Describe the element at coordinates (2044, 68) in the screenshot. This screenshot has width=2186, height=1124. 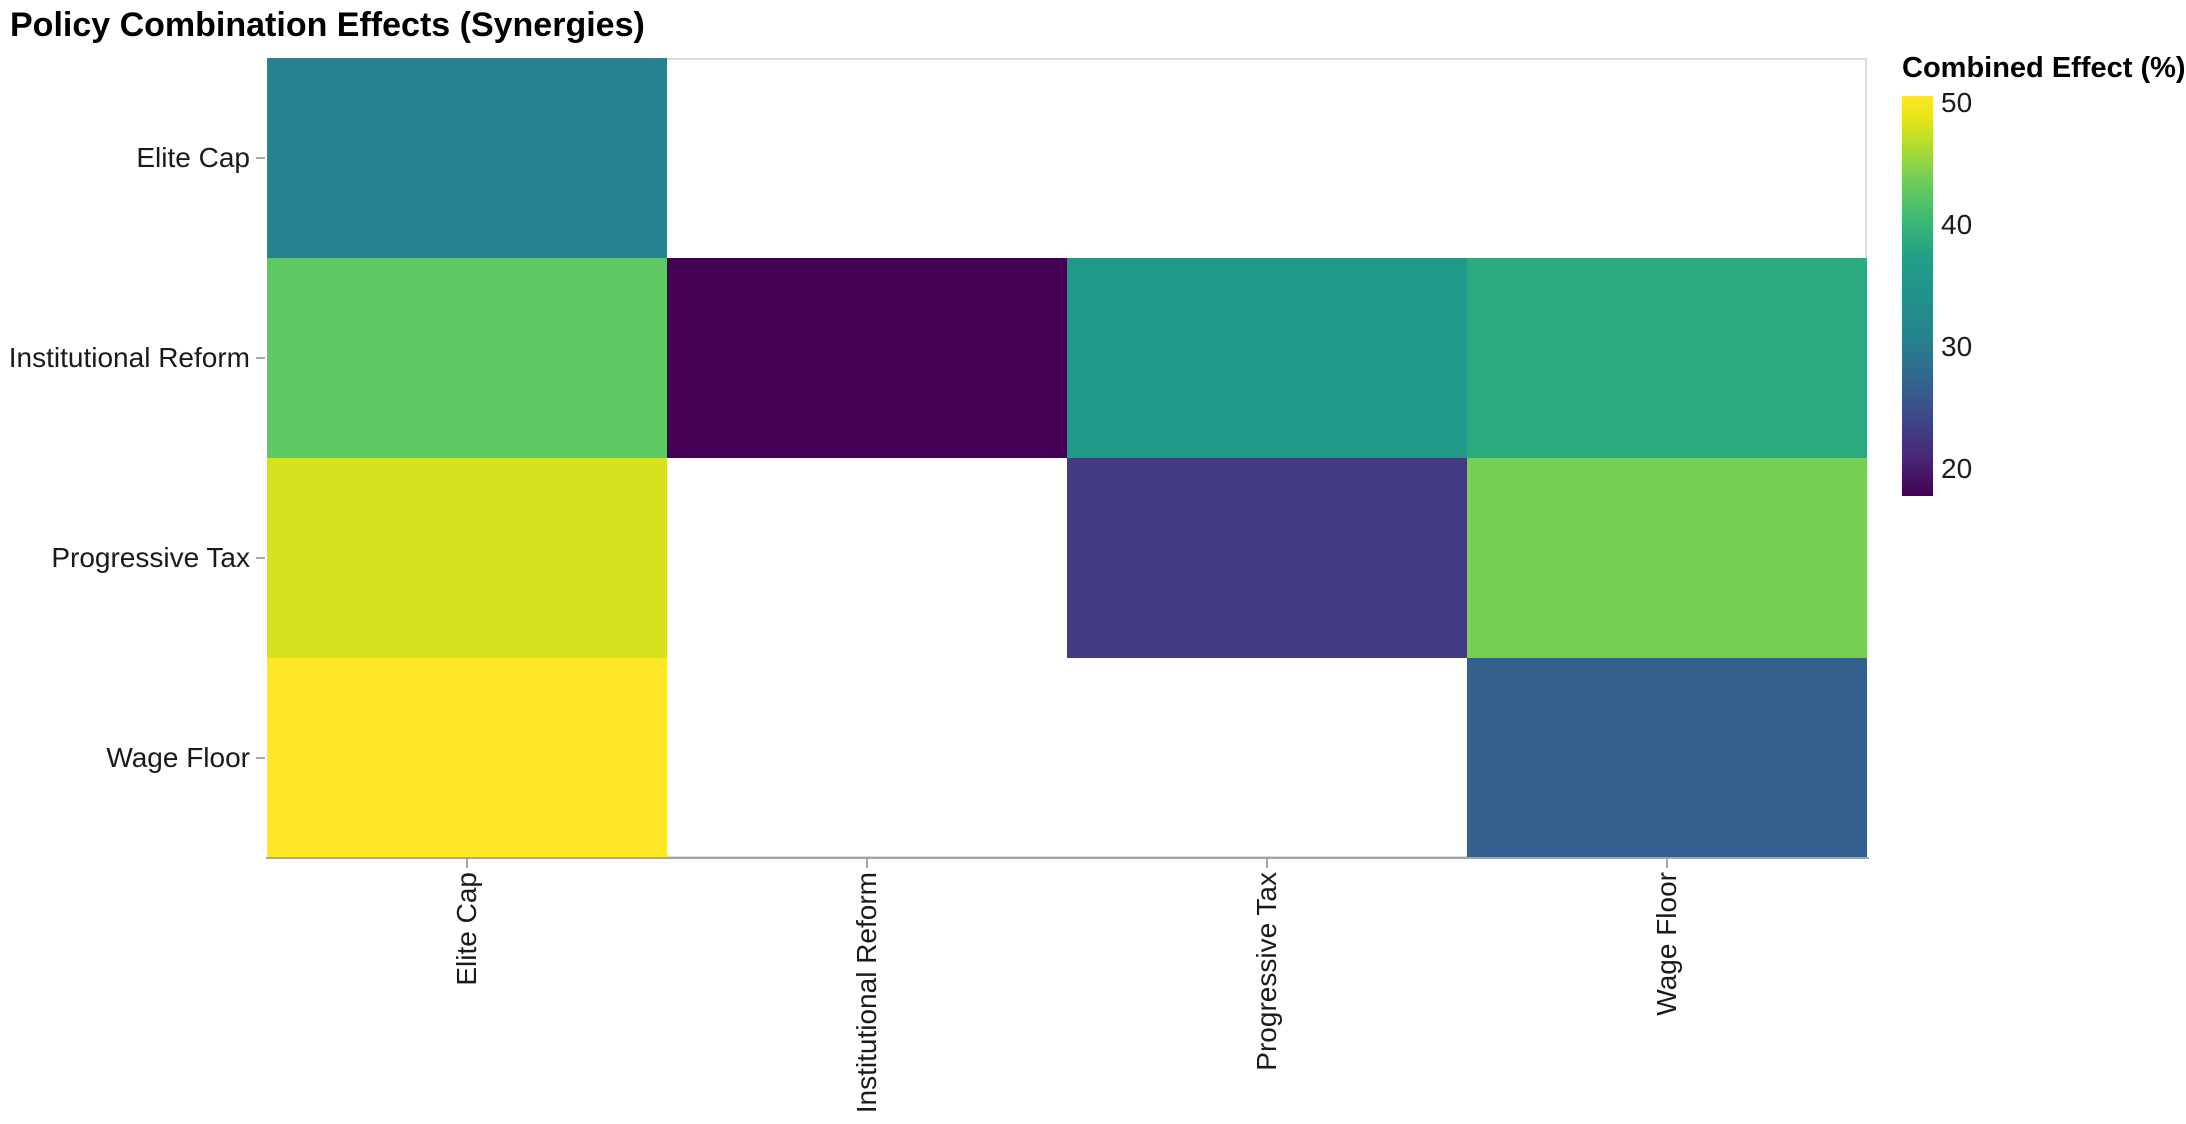
I see `legend-title: Combined Effect (%)` at that location.